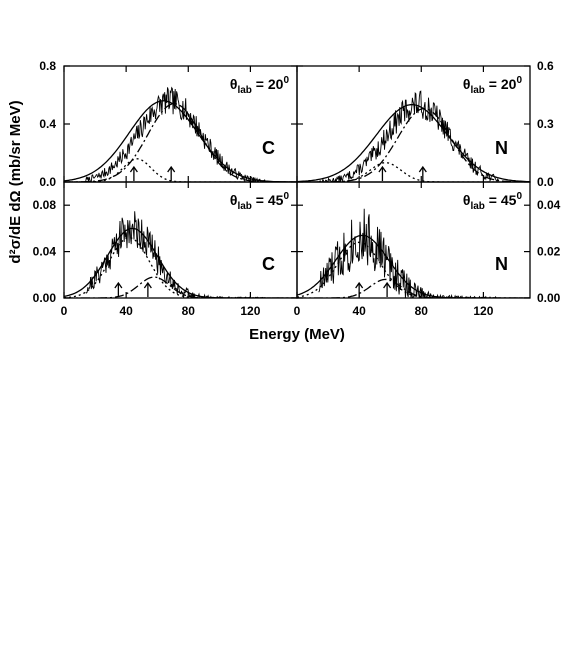 This screenshot has width=572, height=659. Describe the element at coordinates (15, 181) in the screenshot. I see `y-axis-title: d²σ/dE dΩ (mb/sr MeV)` at that location.